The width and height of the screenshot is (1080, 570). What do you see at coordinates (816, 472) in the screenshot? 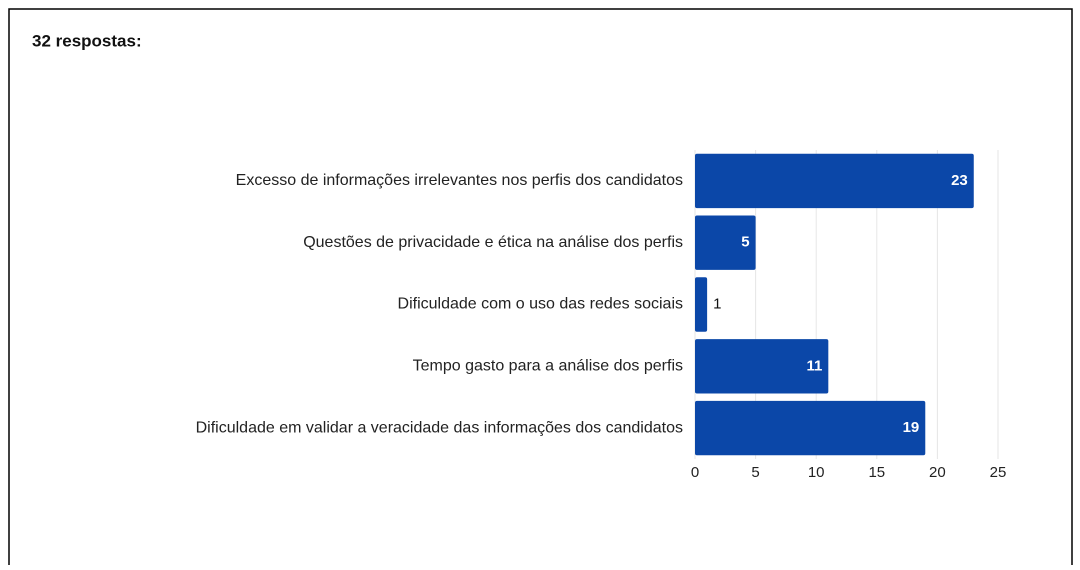
I see `x-tick-label: 10` at bounding box center [816, 472].